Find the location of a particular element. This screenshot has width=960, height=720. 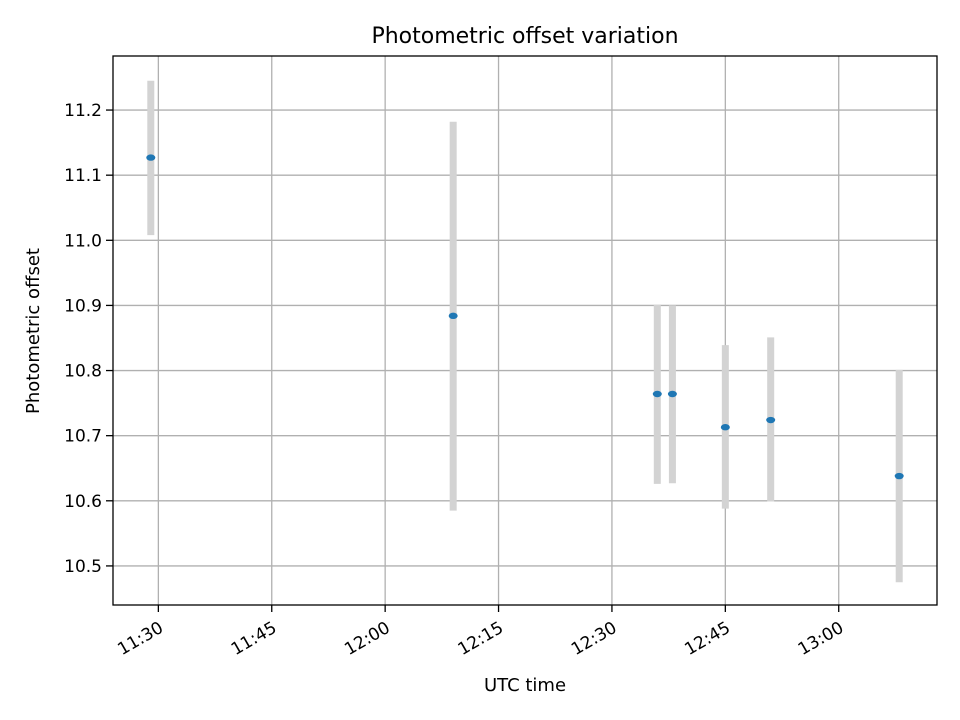

y-tick-label: 10.5 is located at coordinates (83, 567).